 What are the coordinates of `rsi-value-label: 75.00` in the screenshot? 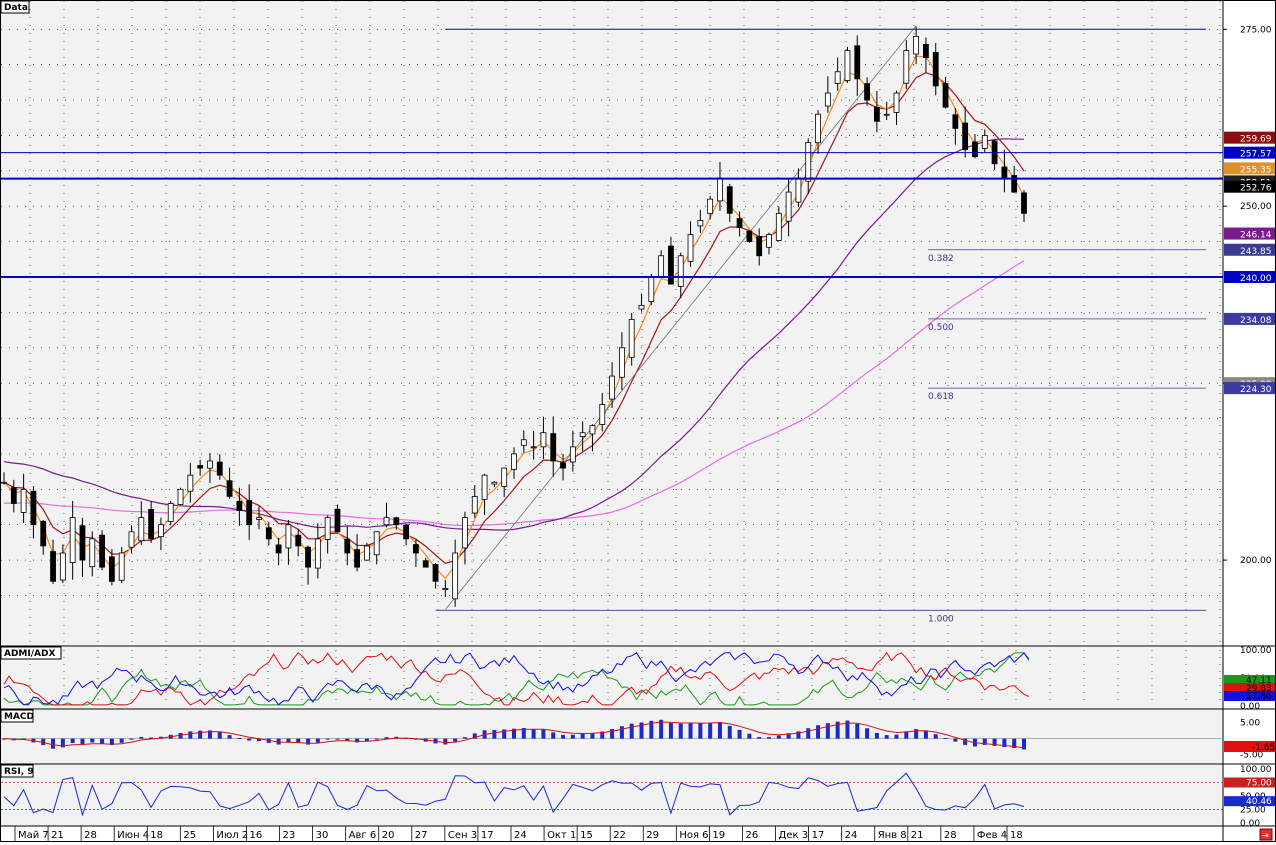 It's located at (1259, 784).